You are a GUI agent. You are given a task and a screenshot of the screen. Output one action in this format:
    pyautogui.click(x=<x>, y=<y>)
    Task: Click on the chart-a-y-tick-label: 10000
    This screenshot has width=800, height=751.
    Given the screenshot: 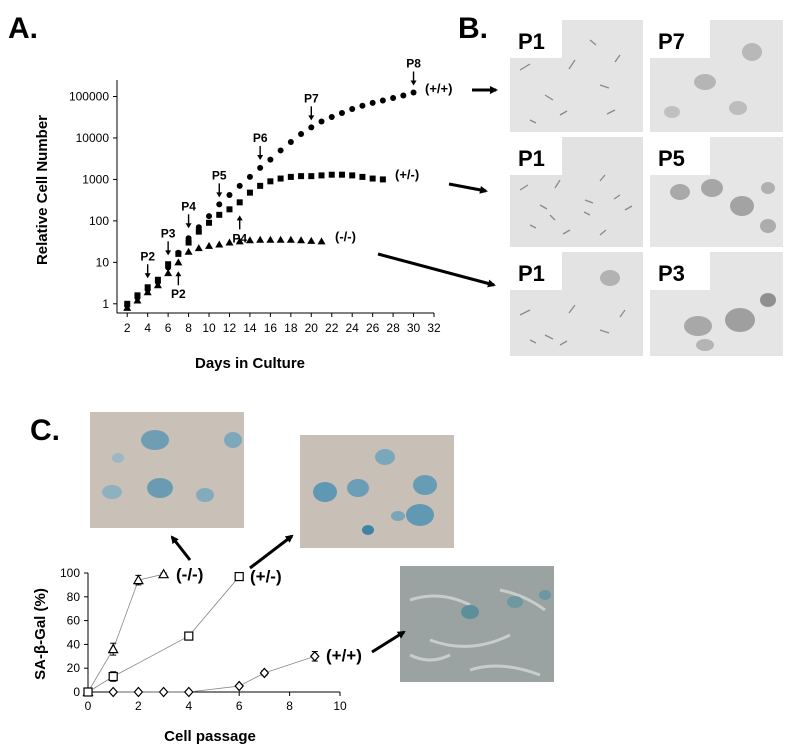 What is the action you would take?
    pyautogui.click(x=93, y=138)
    